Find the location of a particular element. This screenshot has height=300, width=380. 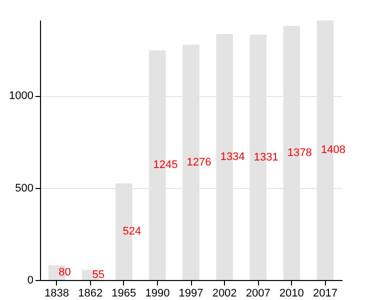

x-tick-label: 2010 is located at coordinates (291, 294).